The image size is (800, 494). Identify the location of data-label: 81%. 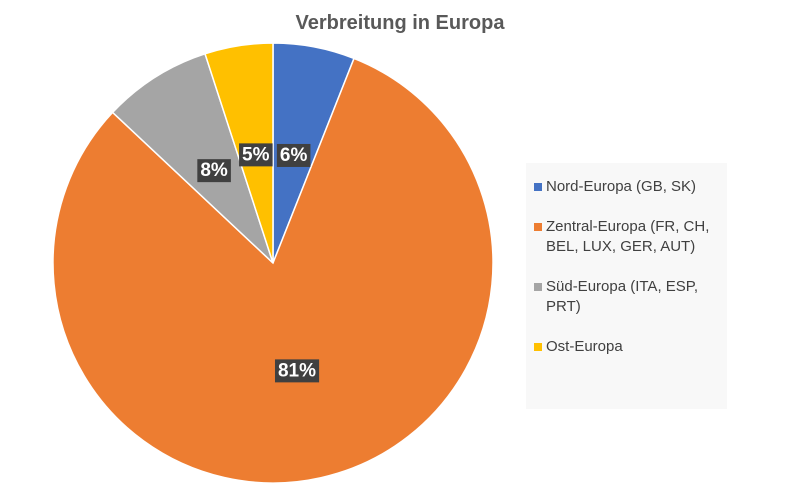
(297, 371).